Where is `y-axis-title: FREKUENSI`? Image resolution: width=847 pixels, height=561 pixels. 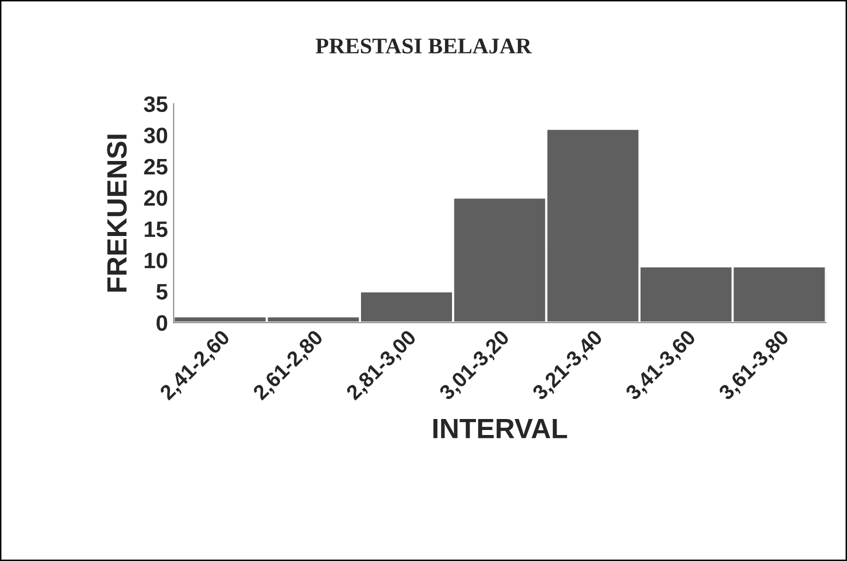
y-axis-title: FREKUENSI is located at coordinates (117, 213).